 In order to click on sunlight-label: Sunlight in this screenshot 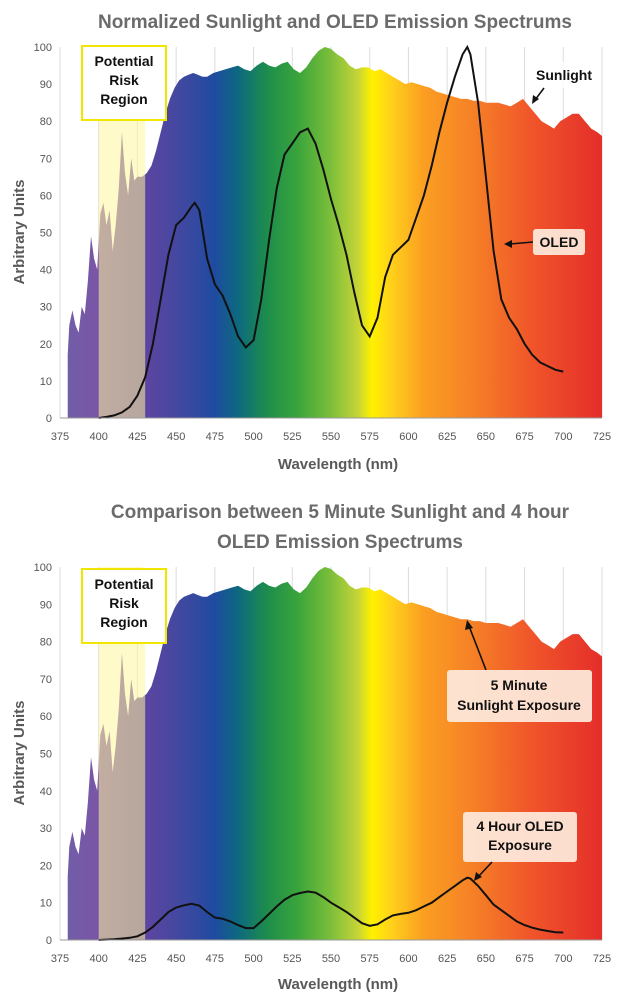, I will do `click(564, 75)`.